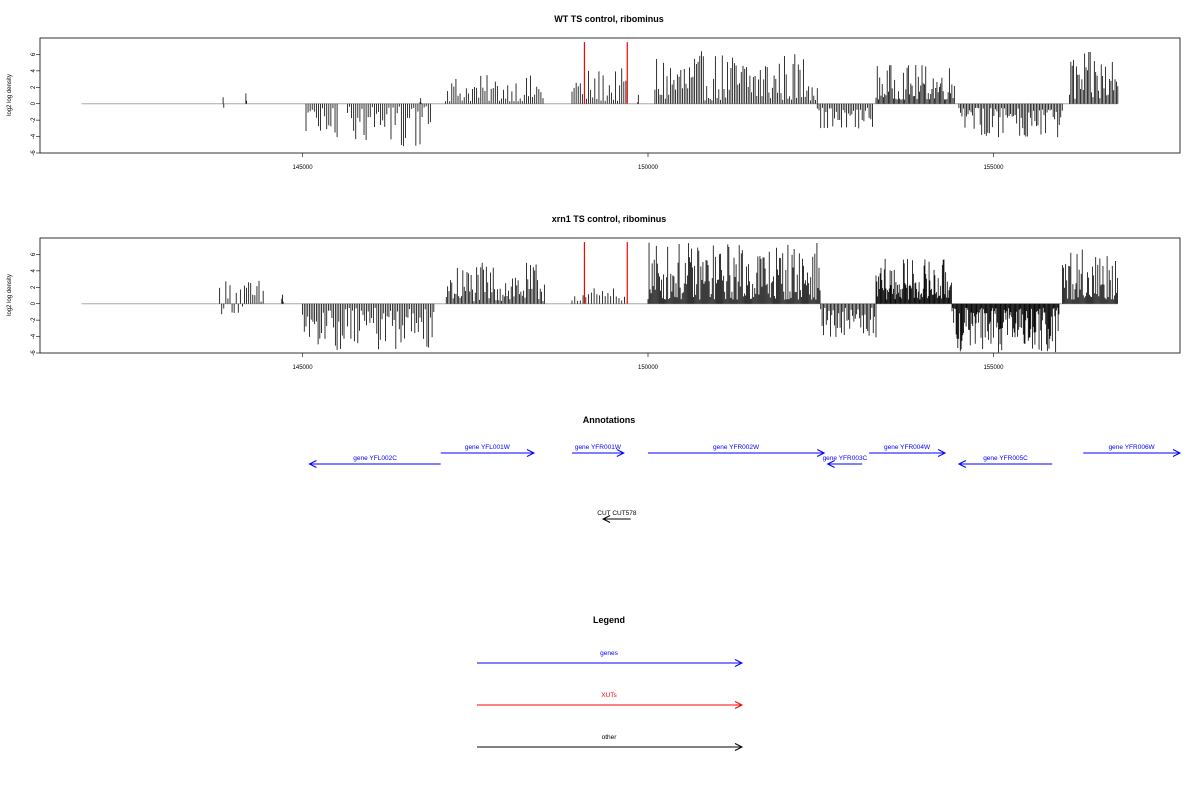  What do you see at coordinates (907, 447) in the screenshot?
I see `feature-label: gene YFR004W` at bounding box center [907, 447].